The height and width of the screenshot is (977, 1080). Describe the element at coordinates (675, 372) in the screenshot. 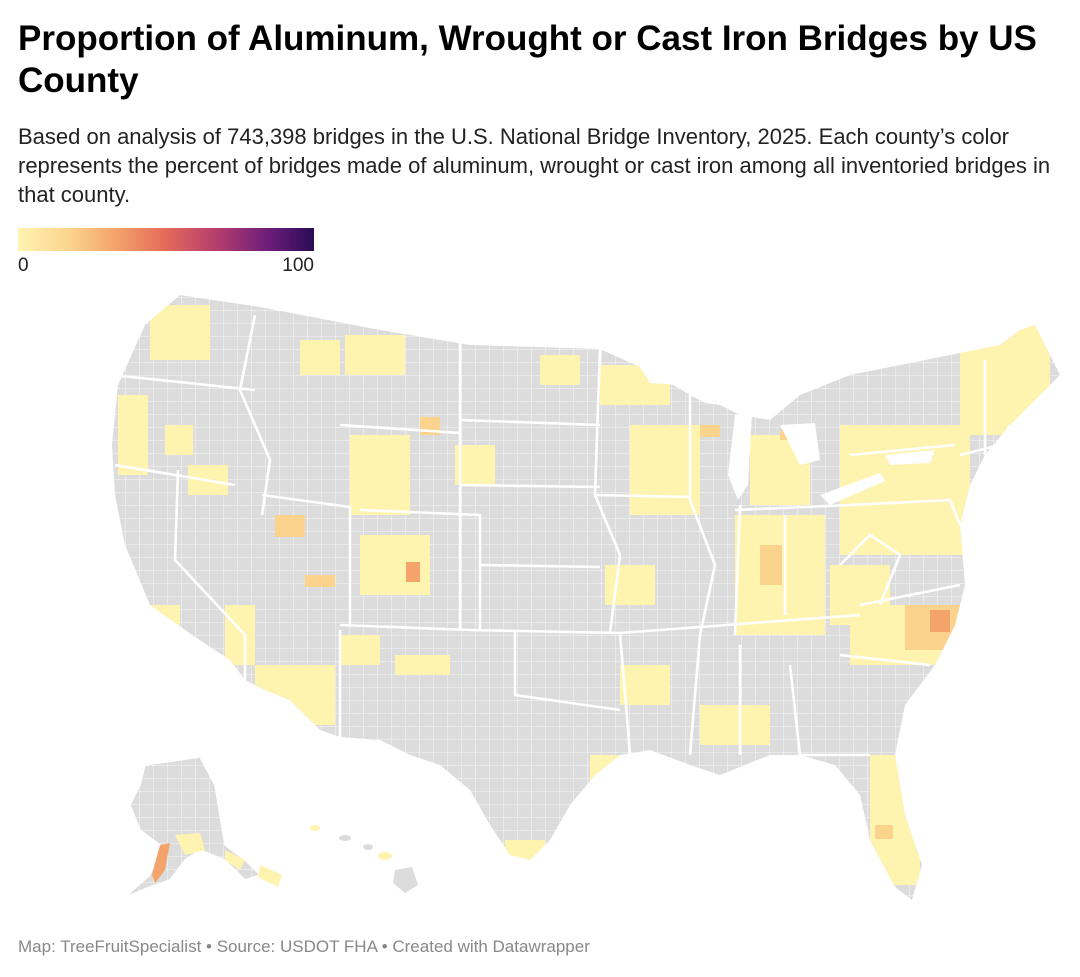

I see `lake-superior` at that location.